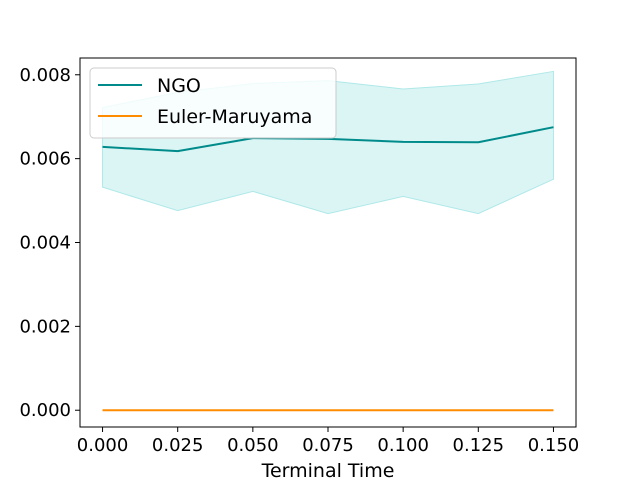 This screenshot has height=480, width=640. Describe the element at coordinates (45, 75) in the screenshot. I see `y-tick-label: 0.008` at that location.